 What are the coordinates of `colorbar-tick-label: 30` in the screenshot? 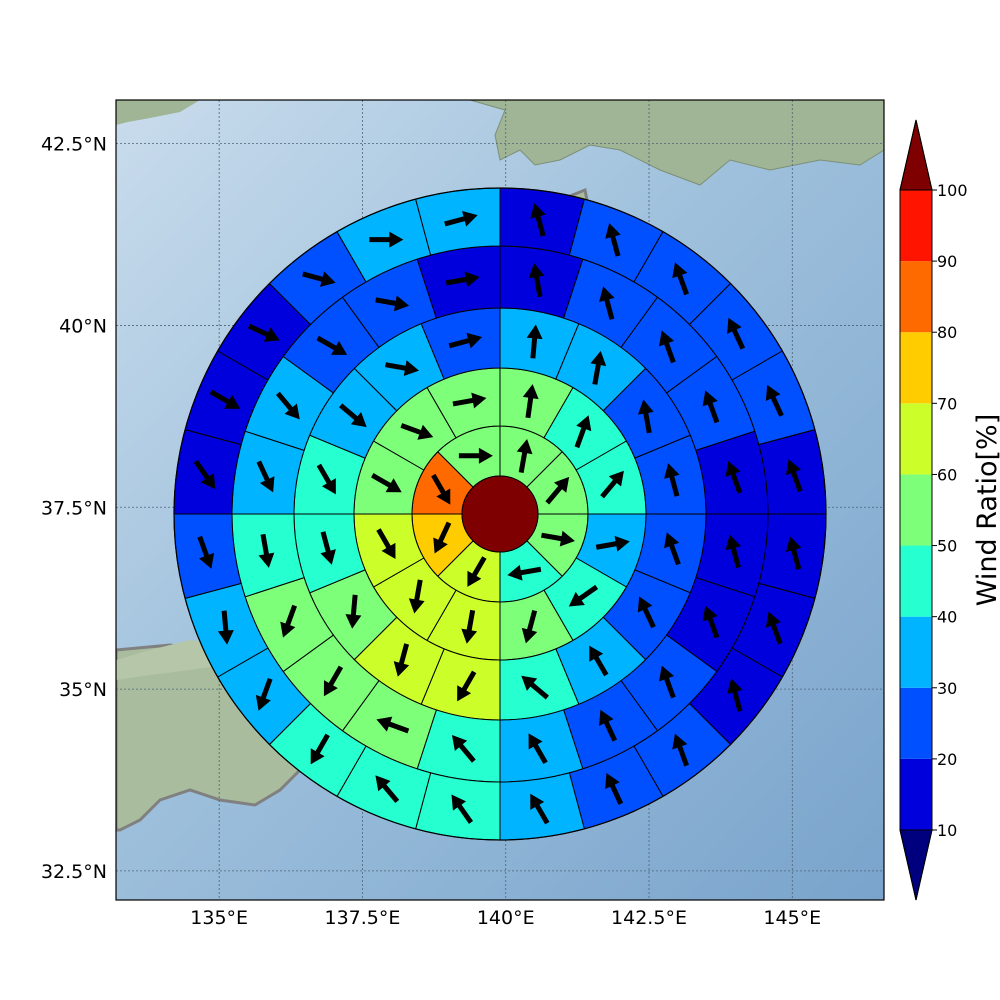 It's located at (947, 688).